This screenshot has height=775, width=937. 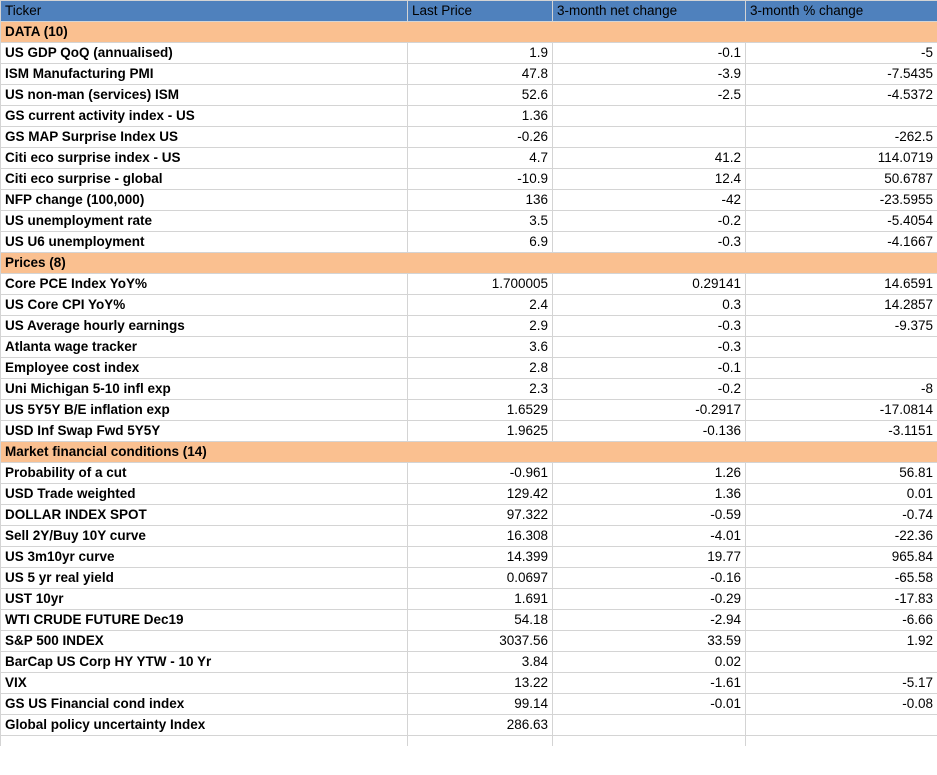 I want to click on cell-net-change: -4.01, so click(x=649, y=536).